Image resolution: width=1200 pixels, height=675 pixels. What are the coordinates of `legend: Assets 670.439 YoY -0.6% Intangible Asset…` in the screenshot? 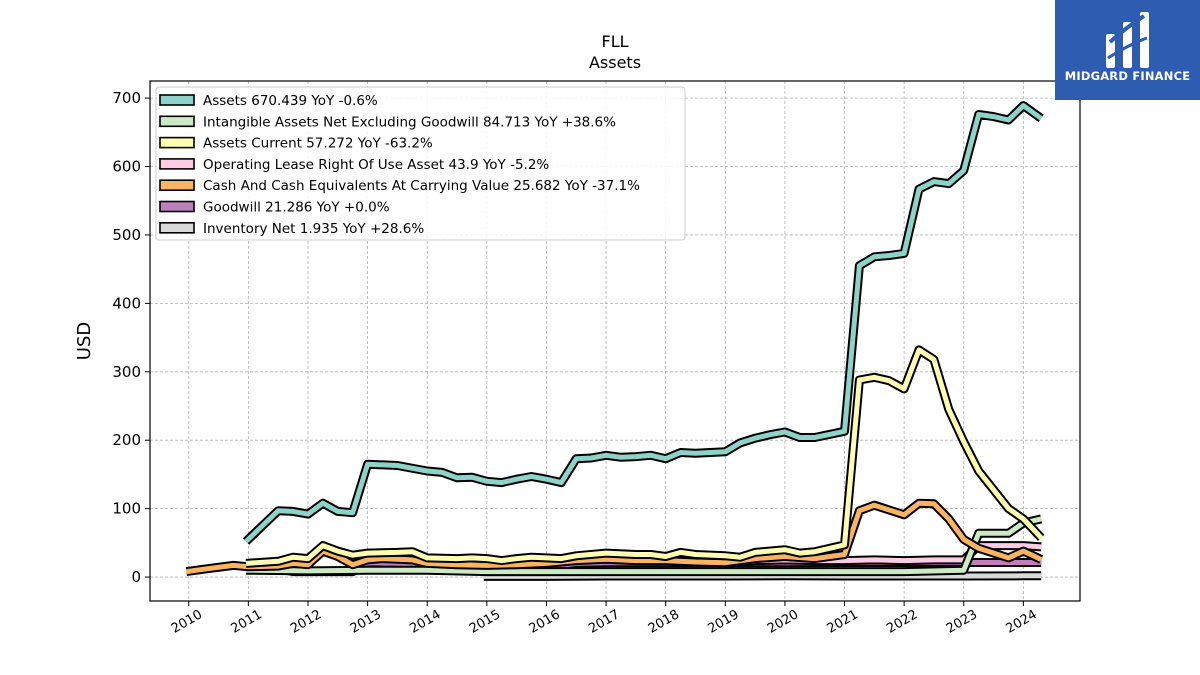 It's located at (420, 163).